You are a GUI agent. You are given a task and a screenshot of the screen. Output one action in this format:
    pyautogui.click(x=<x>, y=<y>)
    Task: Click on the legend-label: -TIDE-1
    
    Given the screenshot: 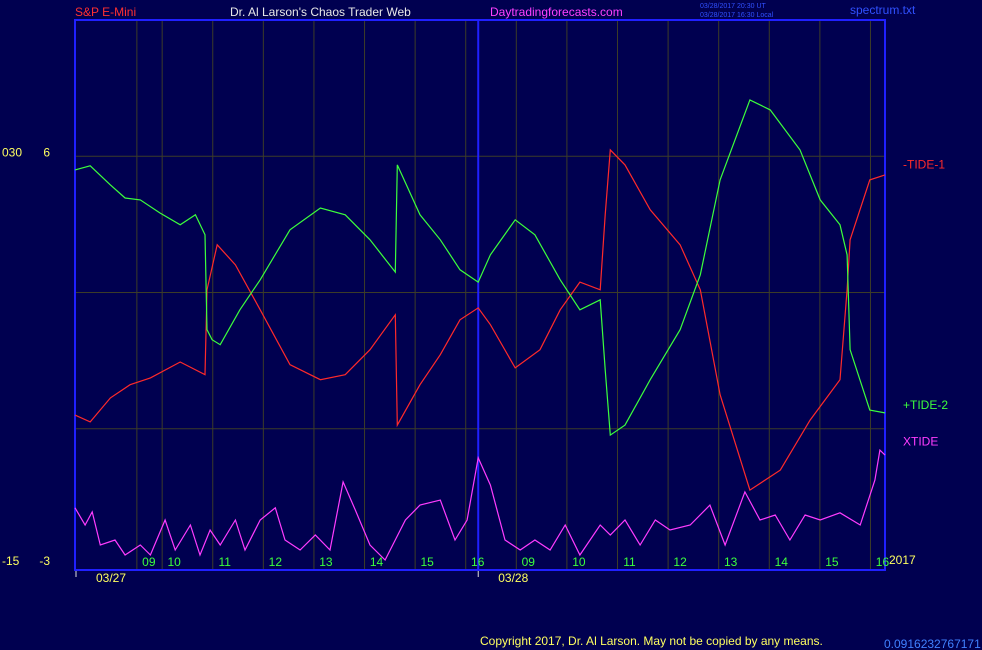 What is the action you would take?
    pyautogui.click(x=924, y=165)
    